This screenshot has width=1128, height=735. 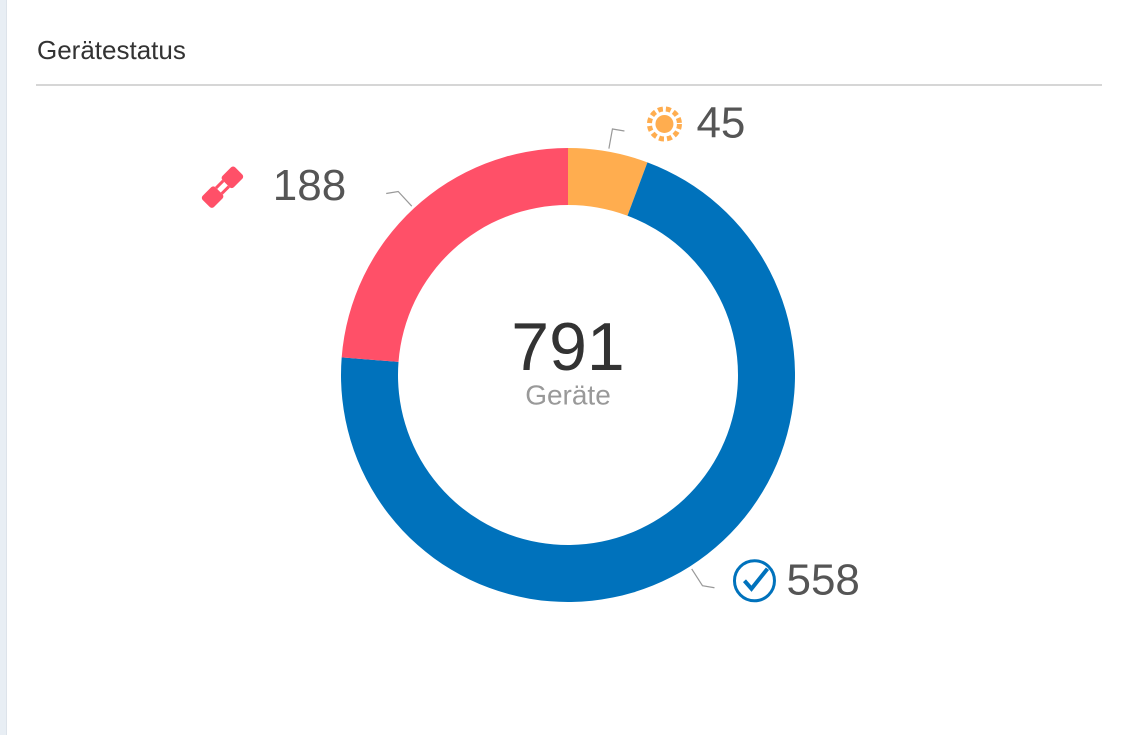 I want to click on card-title: Gerätestatus, so click(x=111, y=50).